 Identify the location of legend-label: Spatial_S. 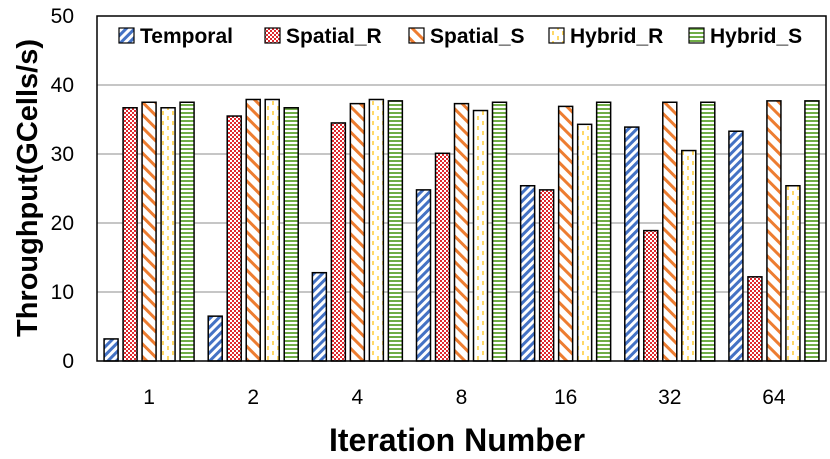
(477, 36).